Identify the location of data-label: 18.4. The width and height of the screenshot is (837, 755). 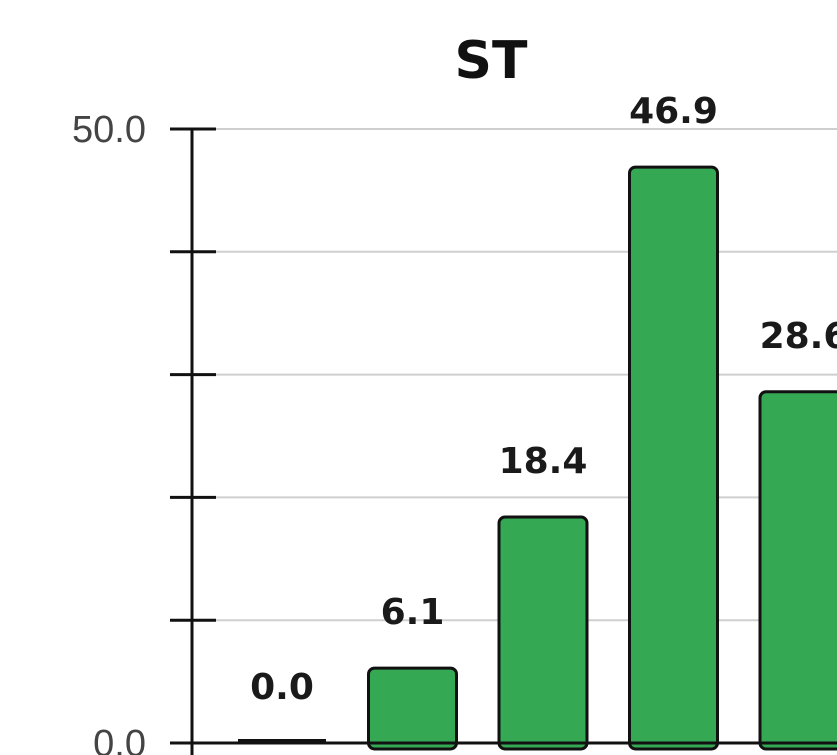
(543, 461).